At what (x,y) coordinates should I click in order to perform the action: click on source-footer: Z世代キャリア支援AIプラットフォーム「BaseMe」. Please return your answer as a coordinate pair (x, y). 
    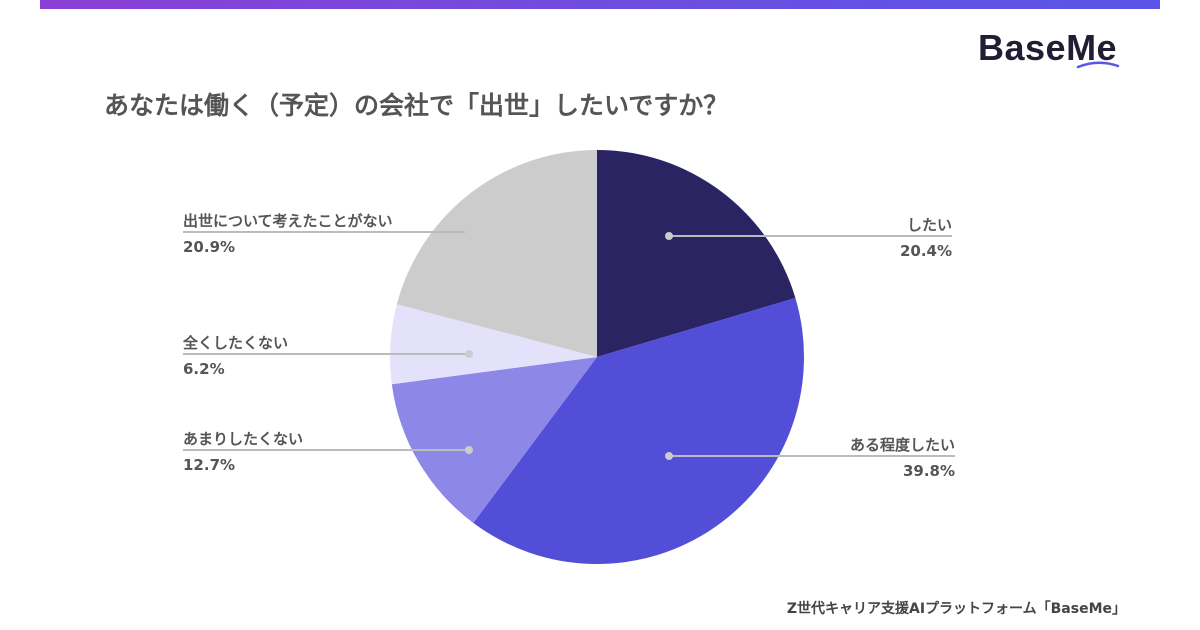
    Looking at the image, I should click on (956, 609).